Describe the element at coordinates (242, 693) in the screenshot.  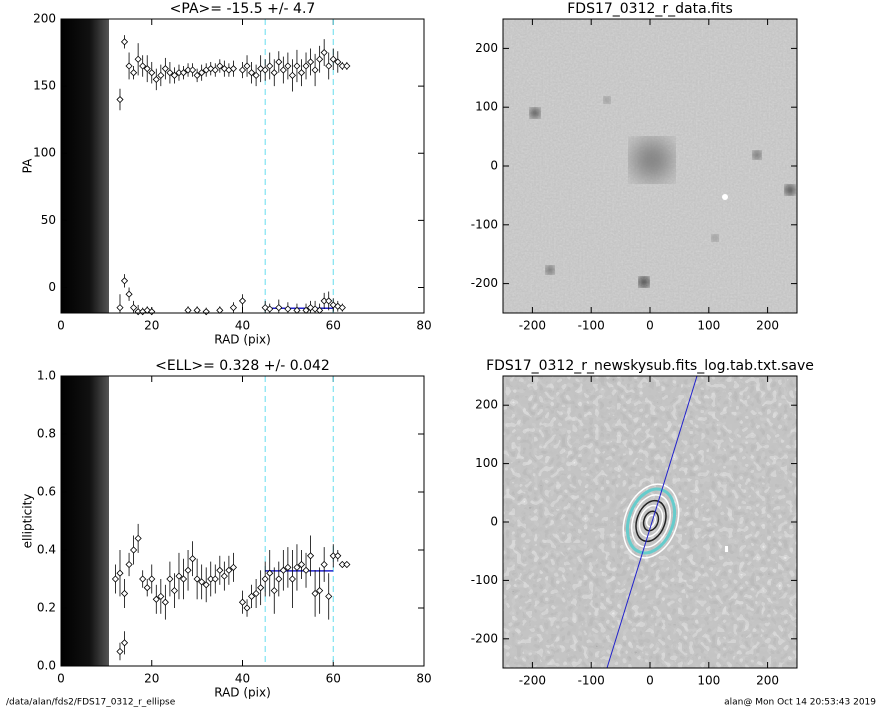
I see `x-axis-label: RAD (pix)` at that location.